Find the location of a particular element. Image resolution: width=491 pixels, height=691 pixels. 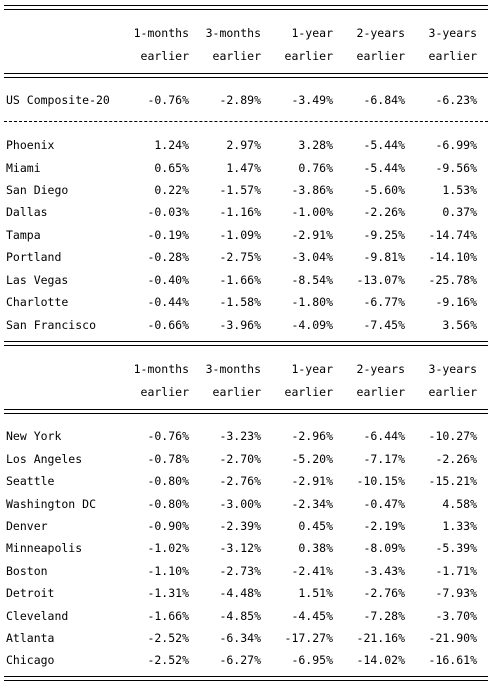

table-cell: 0.22% is located at coordinates (171, 190).